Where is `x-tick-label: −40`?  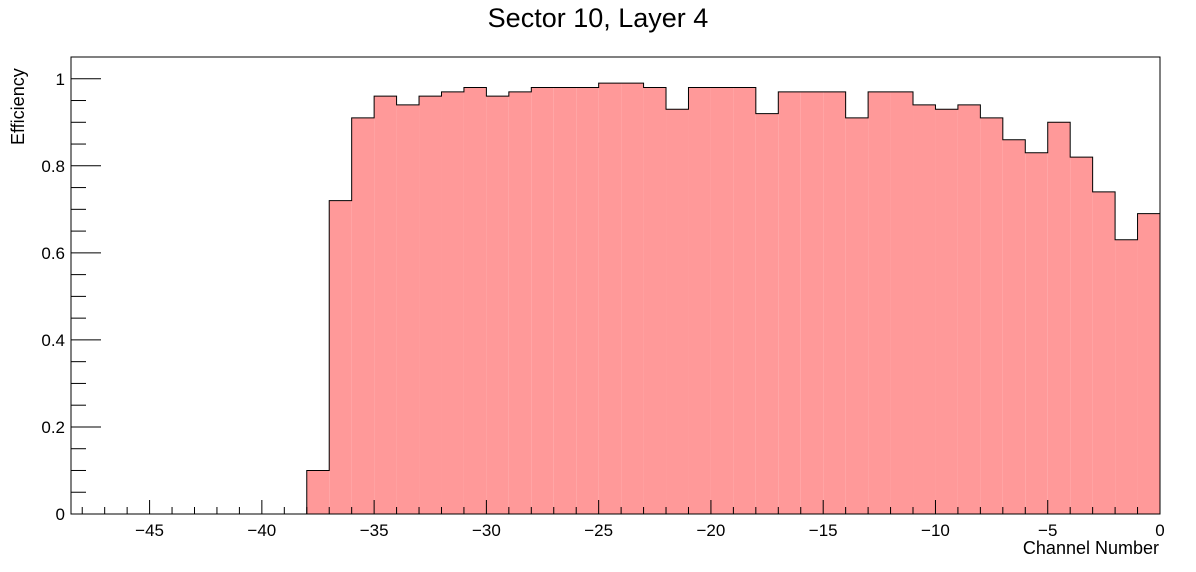
x-tick-label: −40 is located at coordinates (261, 530).